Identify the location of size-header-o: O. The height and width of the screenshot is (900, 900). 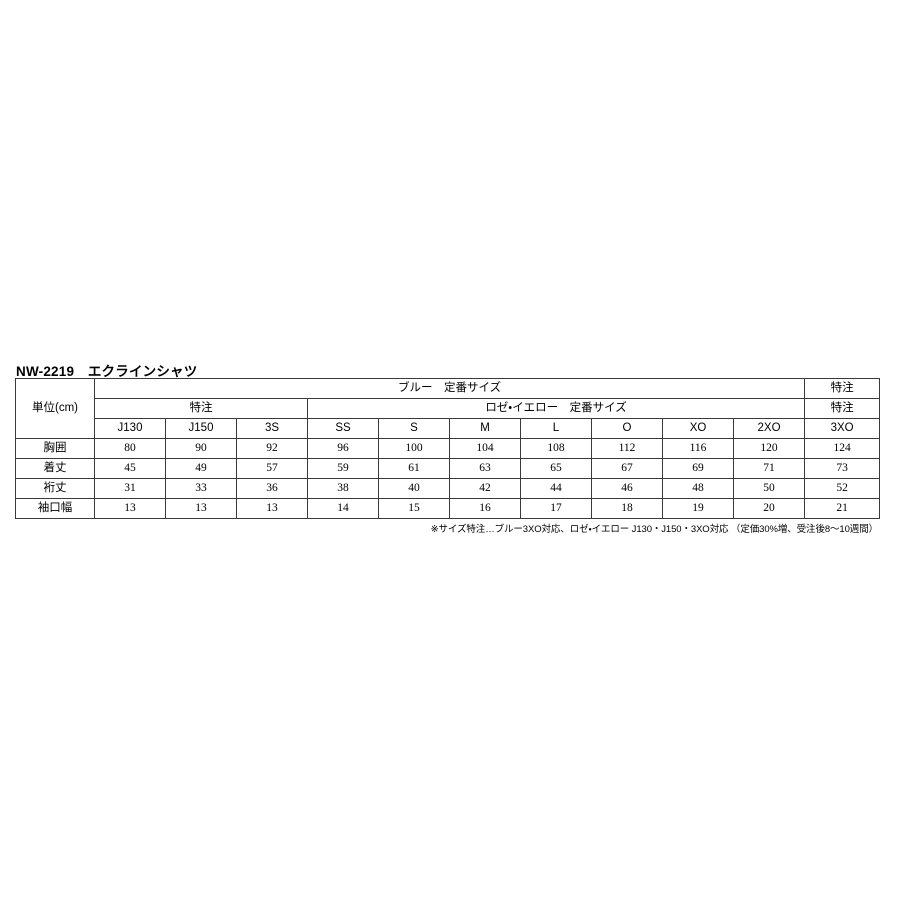
(627, 428).